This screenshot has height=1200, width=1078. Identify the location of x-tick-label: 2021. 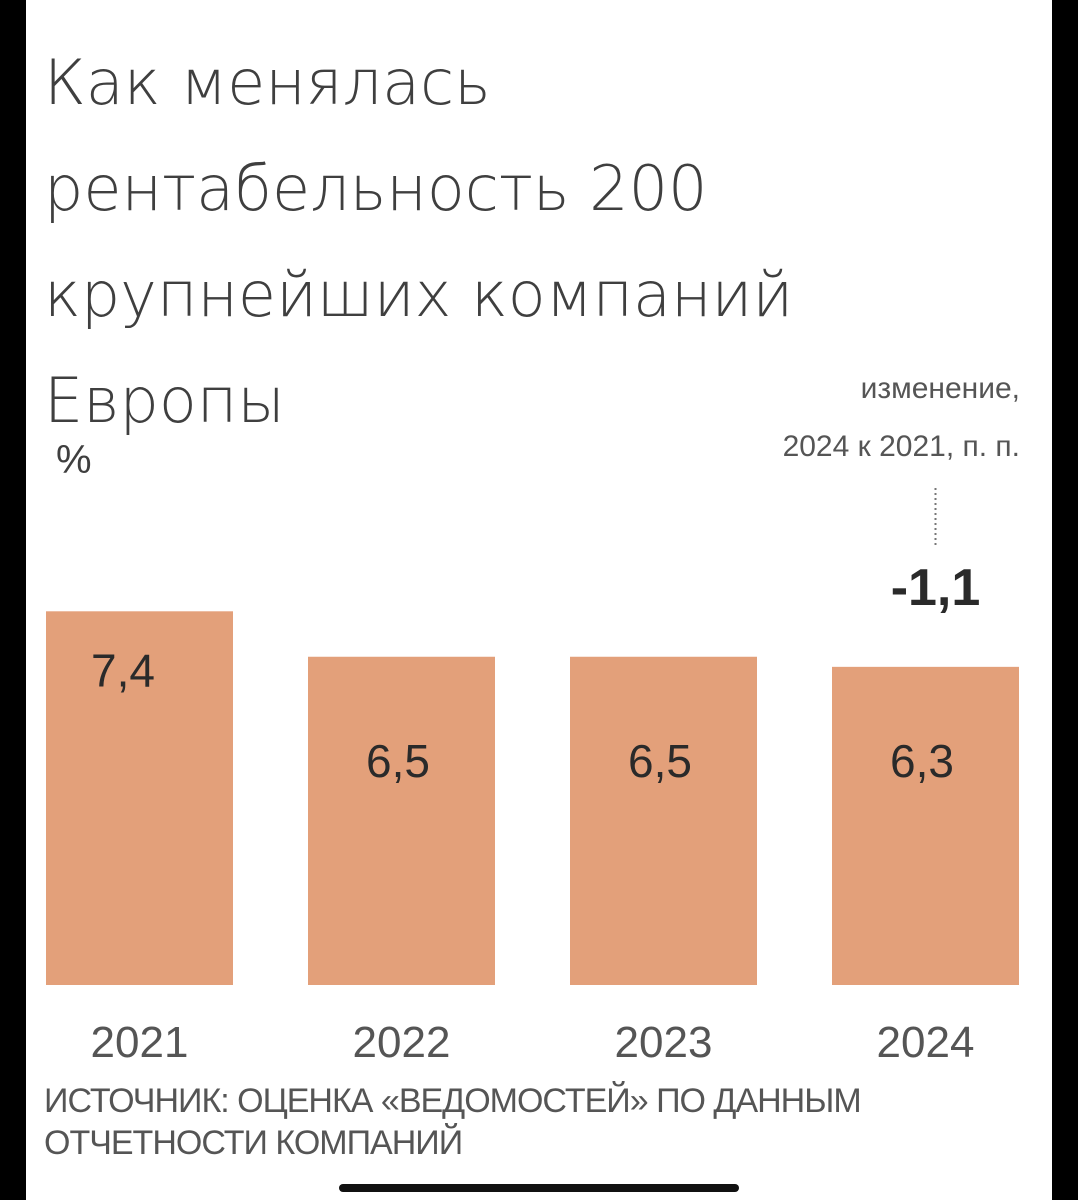
(140, 1042).